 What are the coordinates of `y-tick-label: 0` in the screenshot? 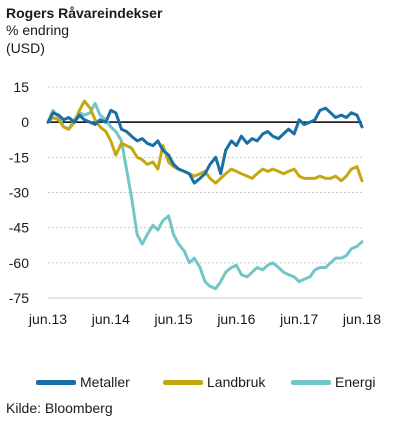 It's located at (25, 122).